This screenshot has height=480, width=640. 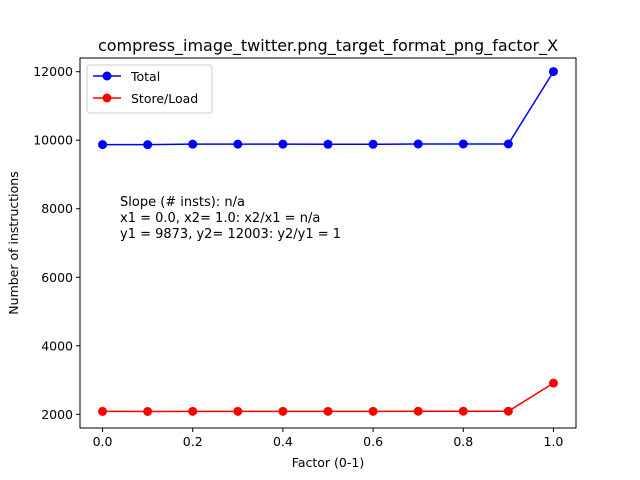 What do you see at coordinates (145, 76) in the screenshot?
I see `legend-total-label: Total` at bounding box center [145, 76].